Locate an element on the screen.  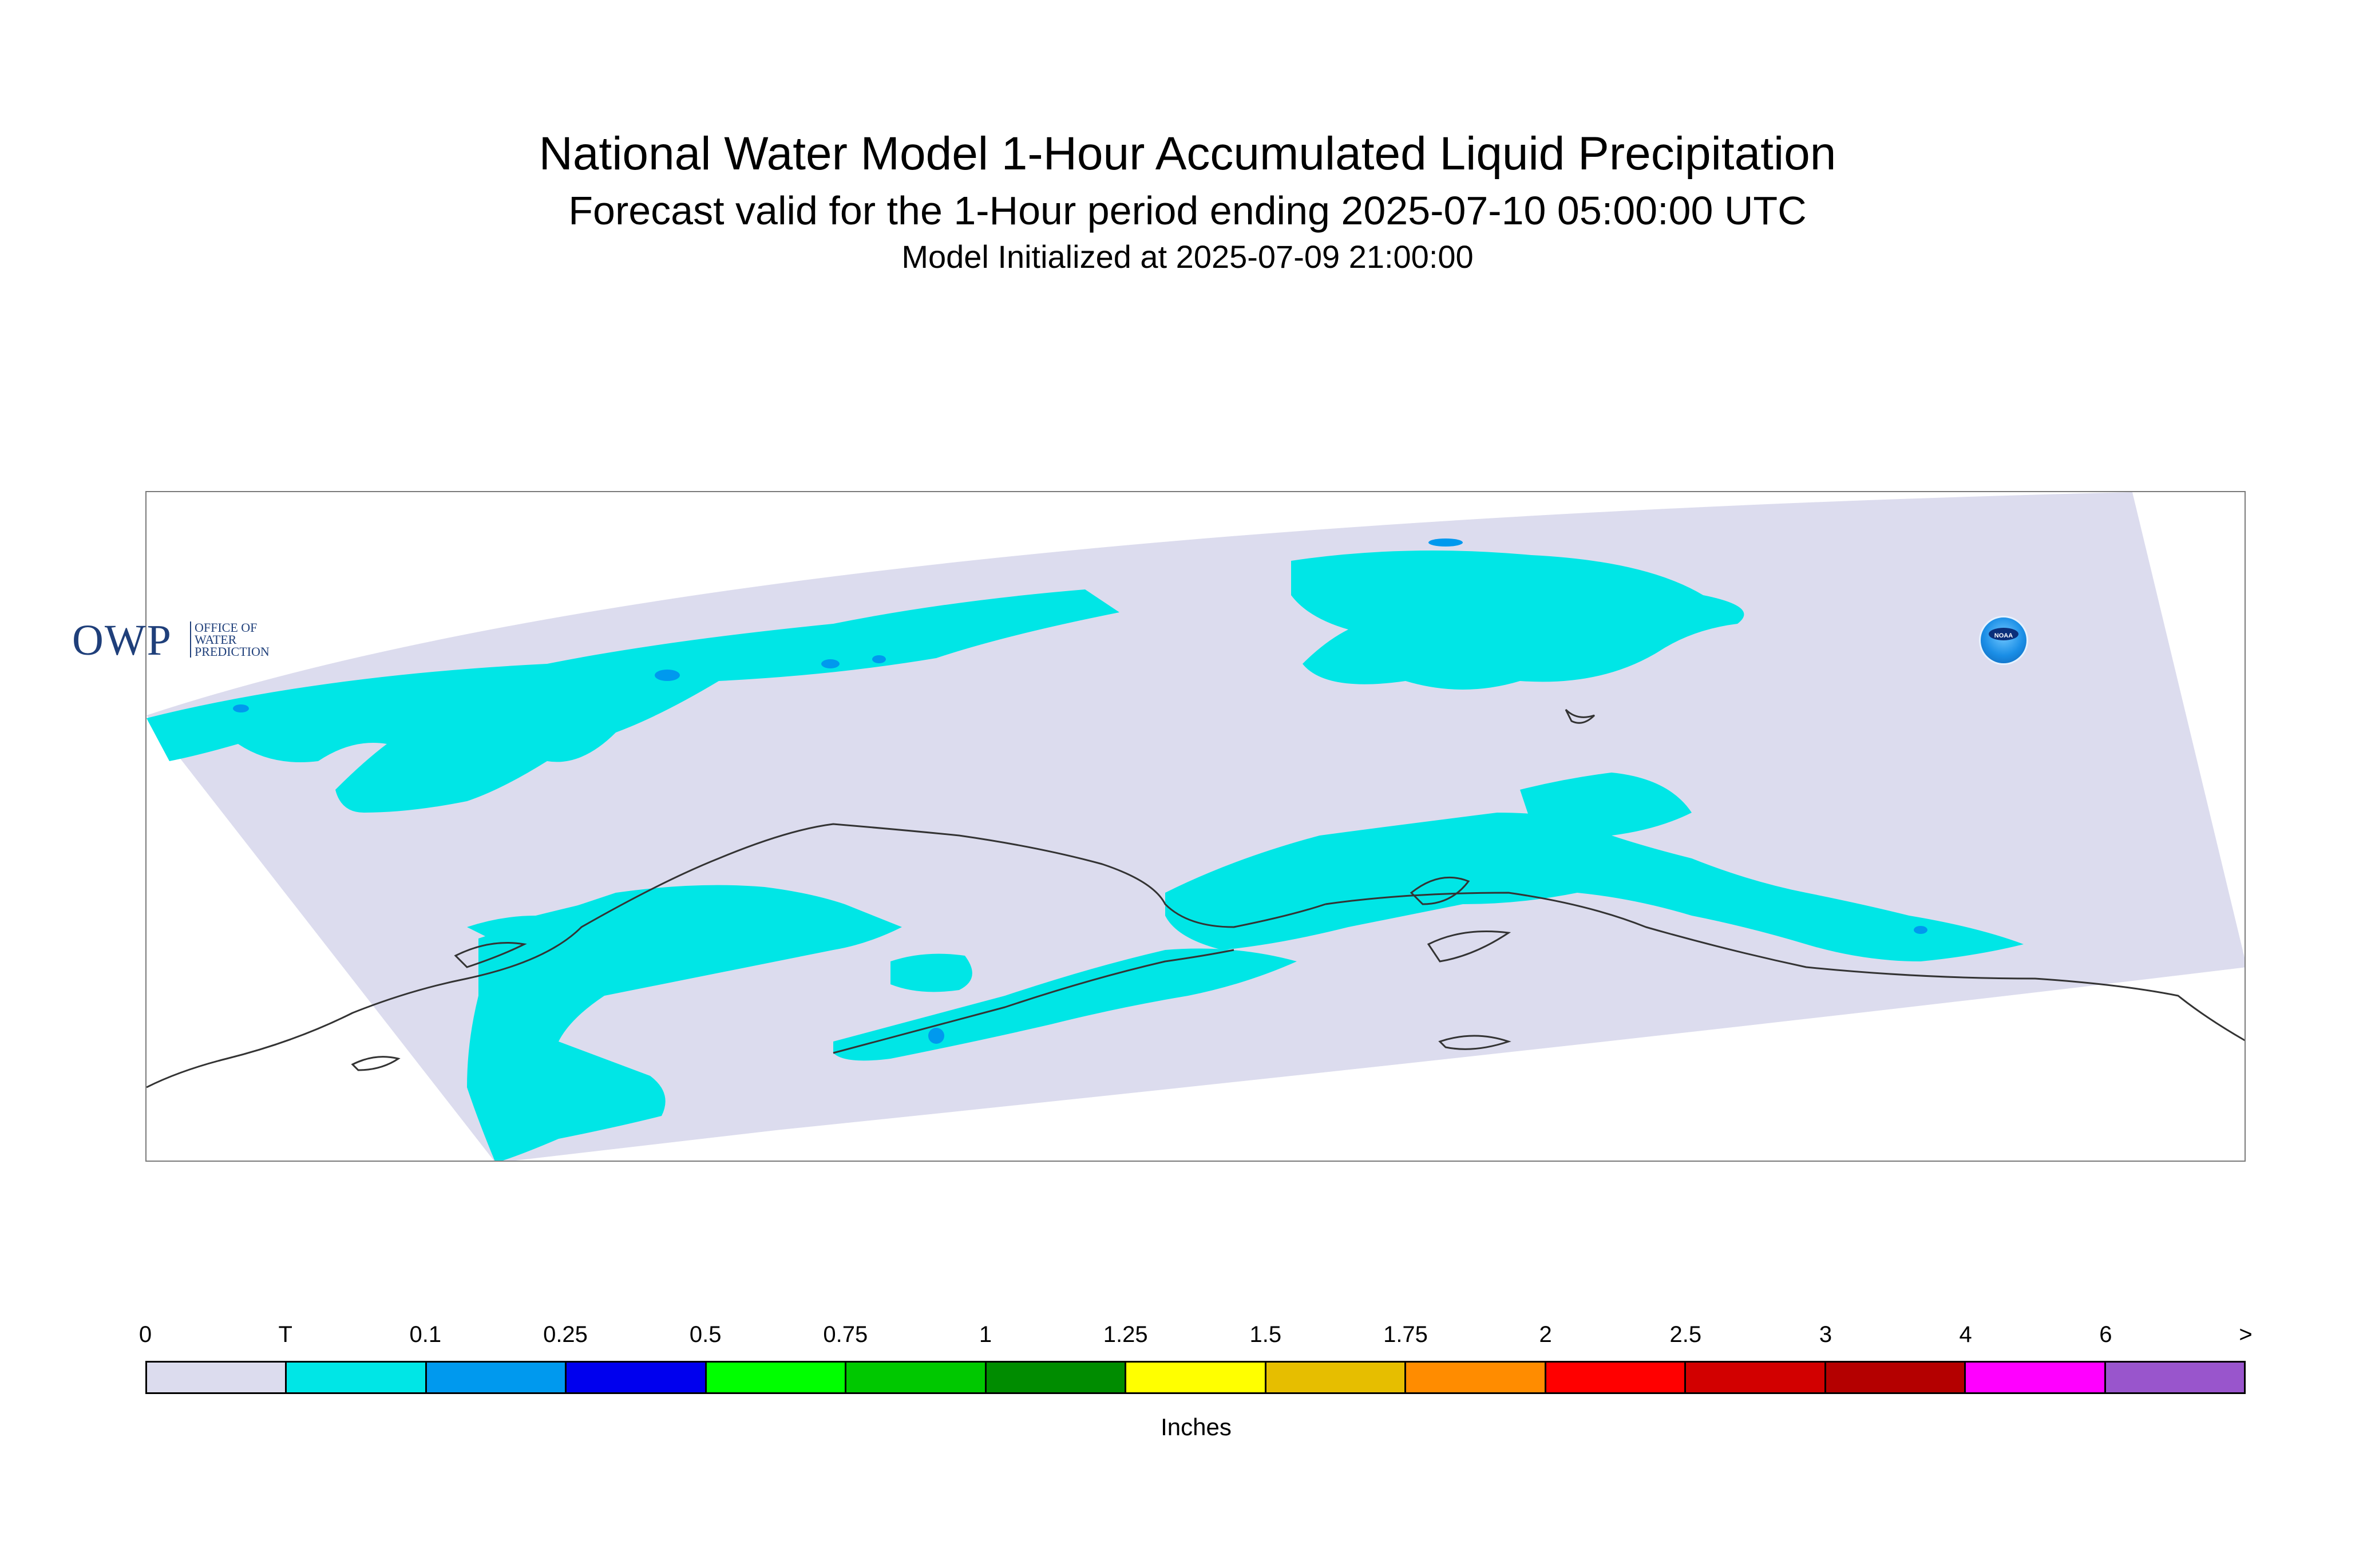
owp-logo-line: OFFICE OF is located at coordinates (227, 627).